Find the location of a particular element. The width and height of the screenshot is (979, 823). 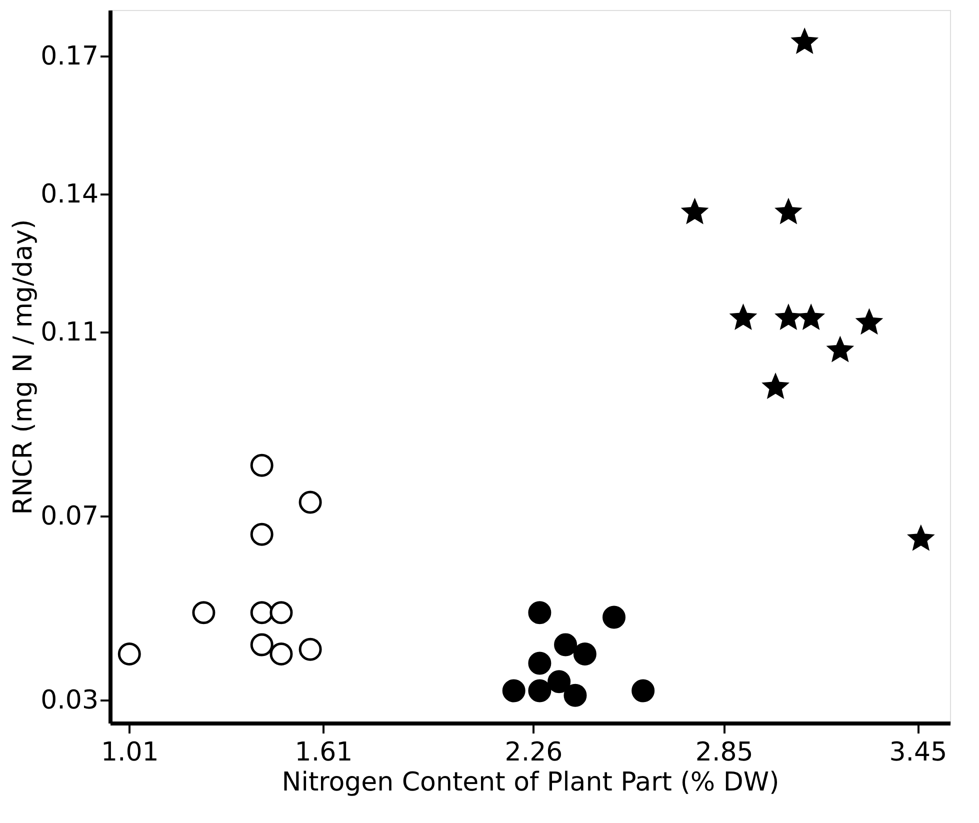

x-tick-label: 1.01 is located at coordinates (129, 753).